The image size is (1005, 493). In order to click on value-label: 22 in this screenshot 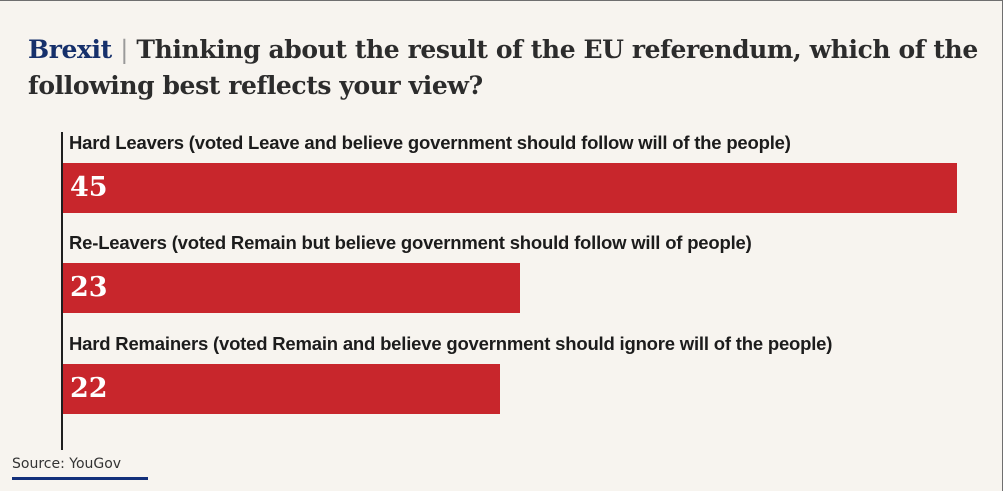, I will do `click(89, 388)`.